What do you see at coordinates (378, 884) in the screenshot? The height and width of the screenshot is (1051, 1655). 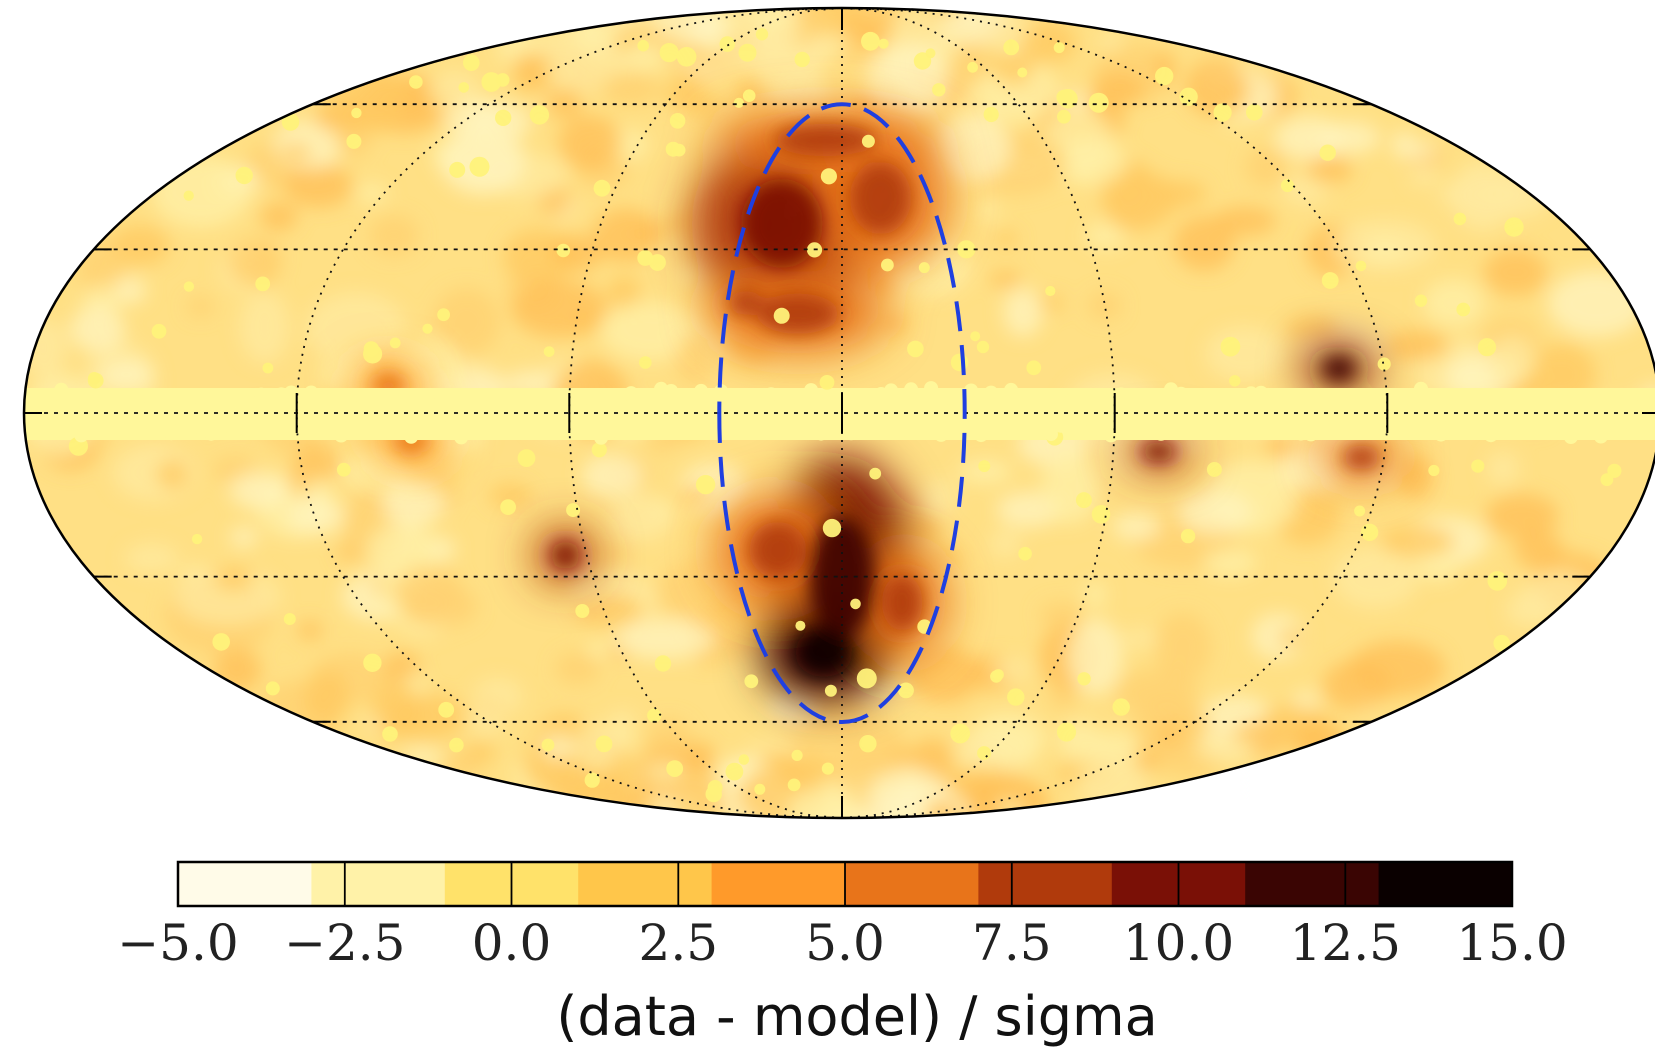 I see `colorbar-segment` at bounding box center [378, 884].